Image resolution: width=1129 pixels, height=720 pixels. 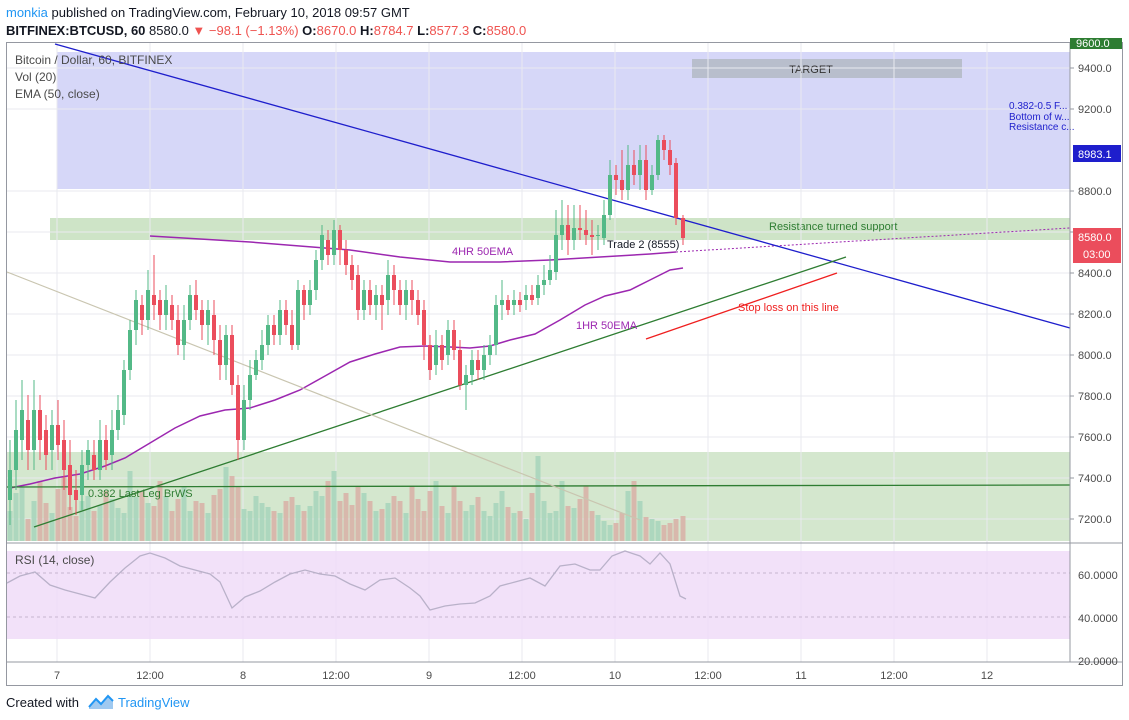 I want to click on legend-symbol: Bitcoin / Dollar, 60, BITFINEX, so click(x=94, y=60).